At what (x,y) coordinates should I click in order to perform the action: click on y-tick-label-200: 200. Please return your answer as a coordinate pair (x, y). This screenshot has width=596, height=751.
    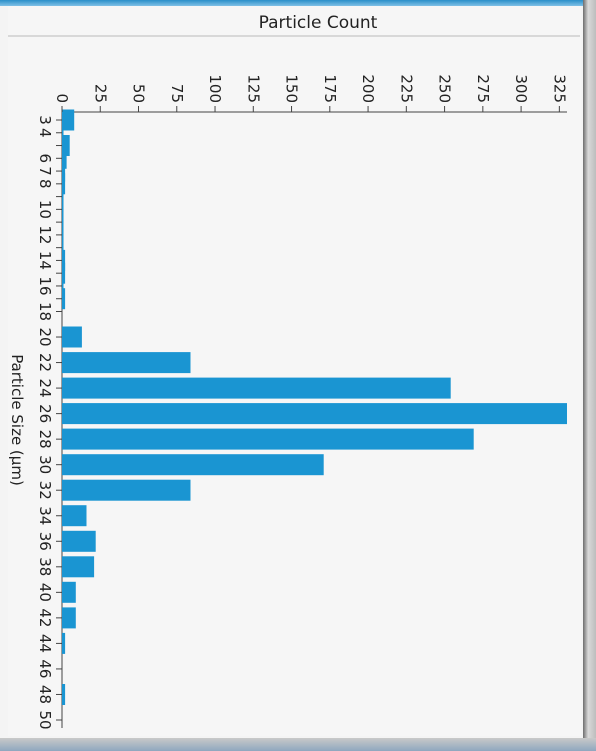
    Looking at the image, I should click on (368, 88).